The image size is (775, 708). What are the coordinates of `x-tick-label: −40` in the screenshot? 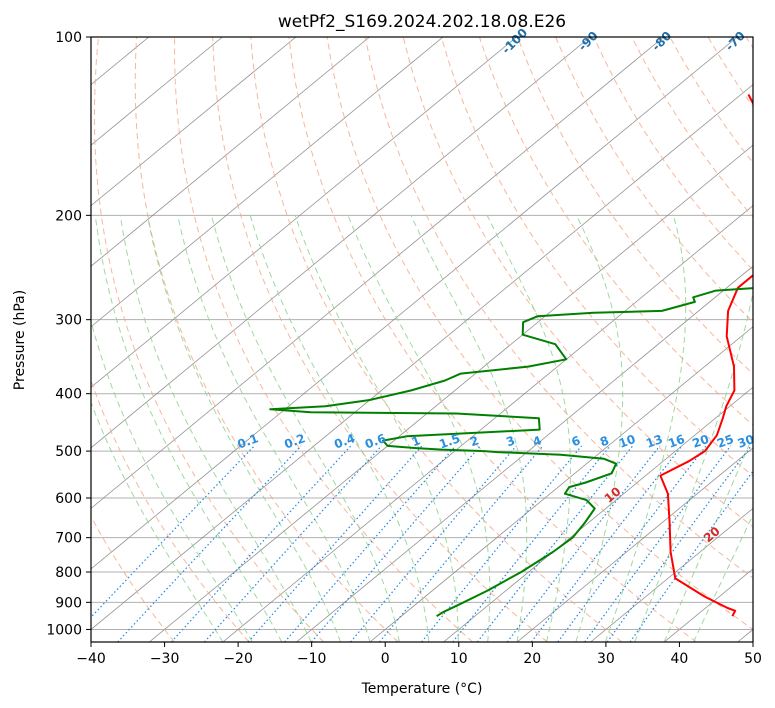 It's located at (91, 659).